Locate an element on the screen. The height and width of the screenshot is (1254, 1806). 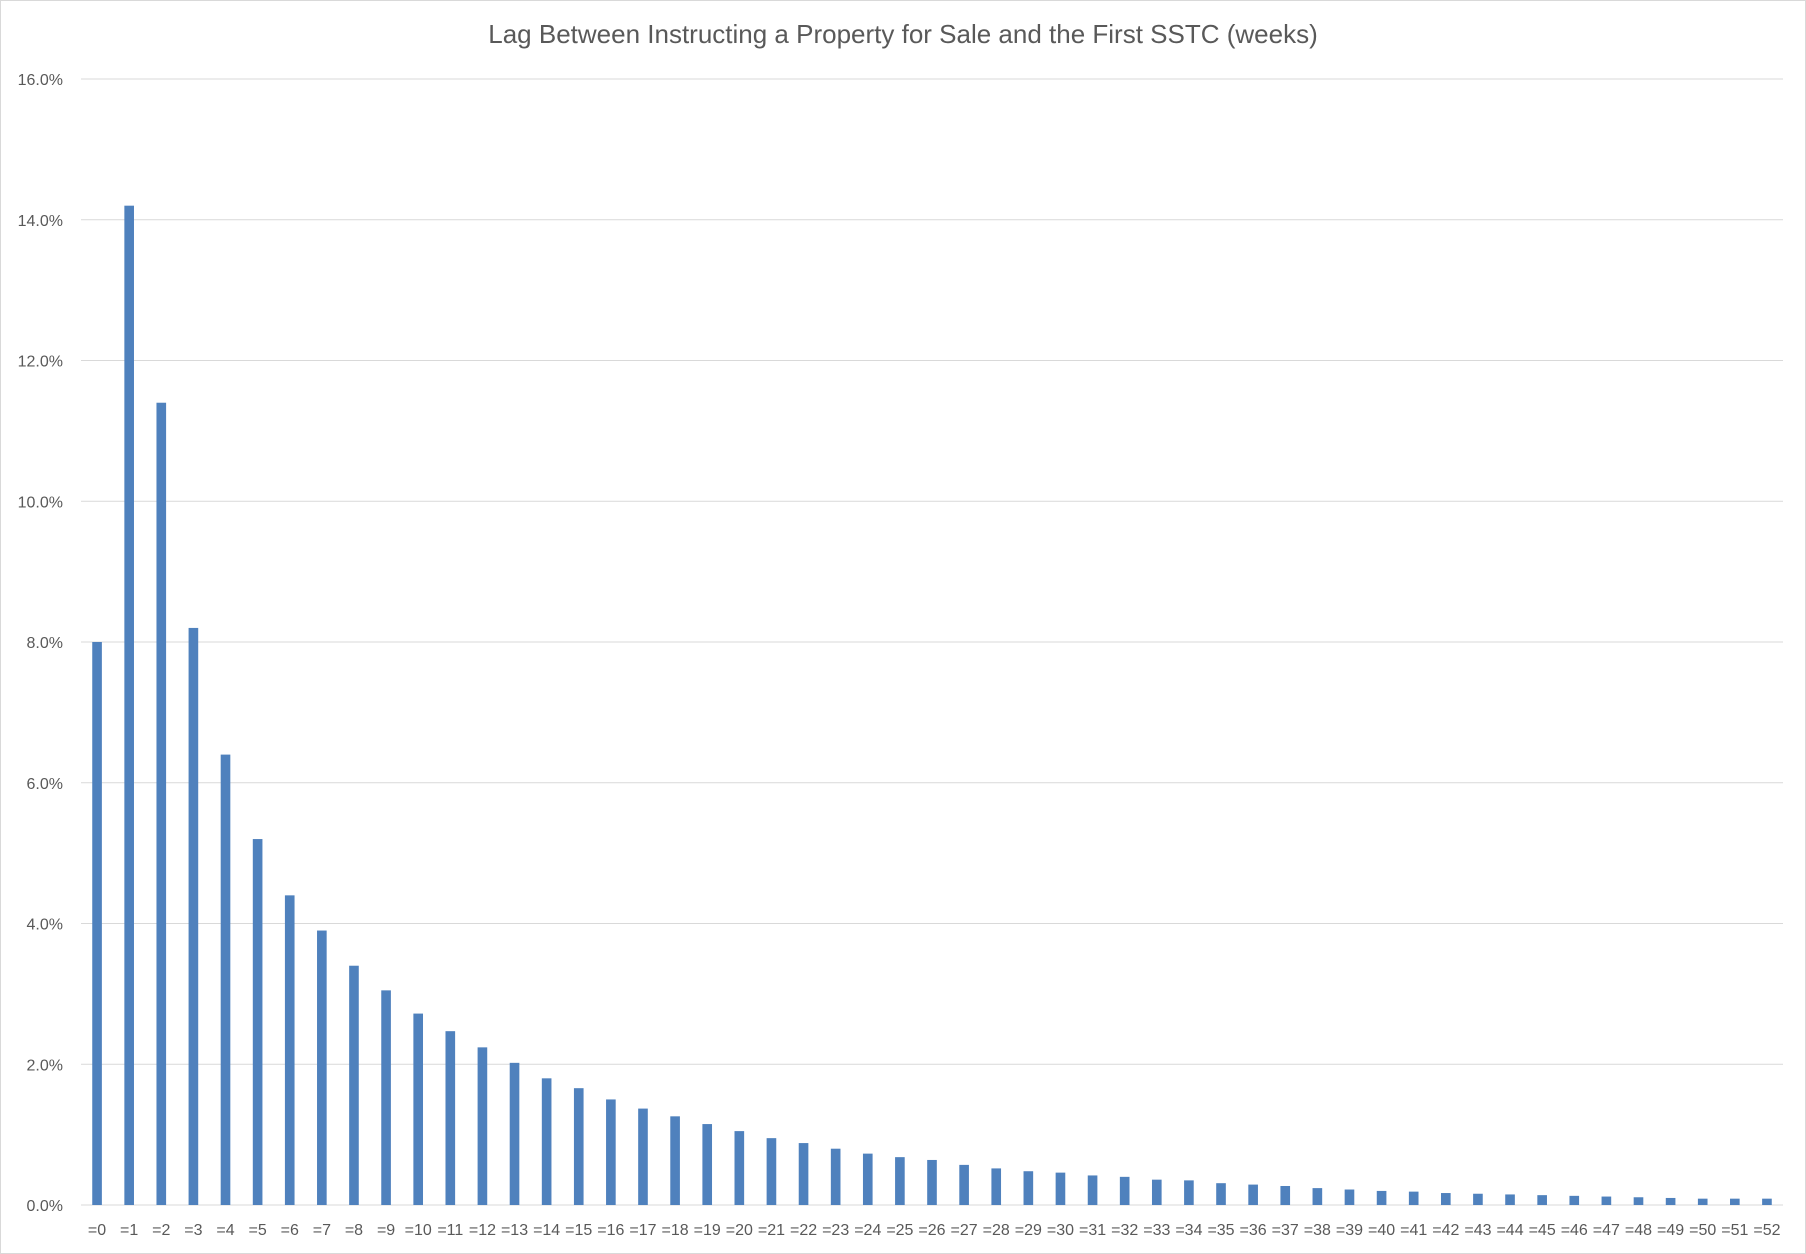
x-tick-label: =18 is located at coordinates (675, 1230).